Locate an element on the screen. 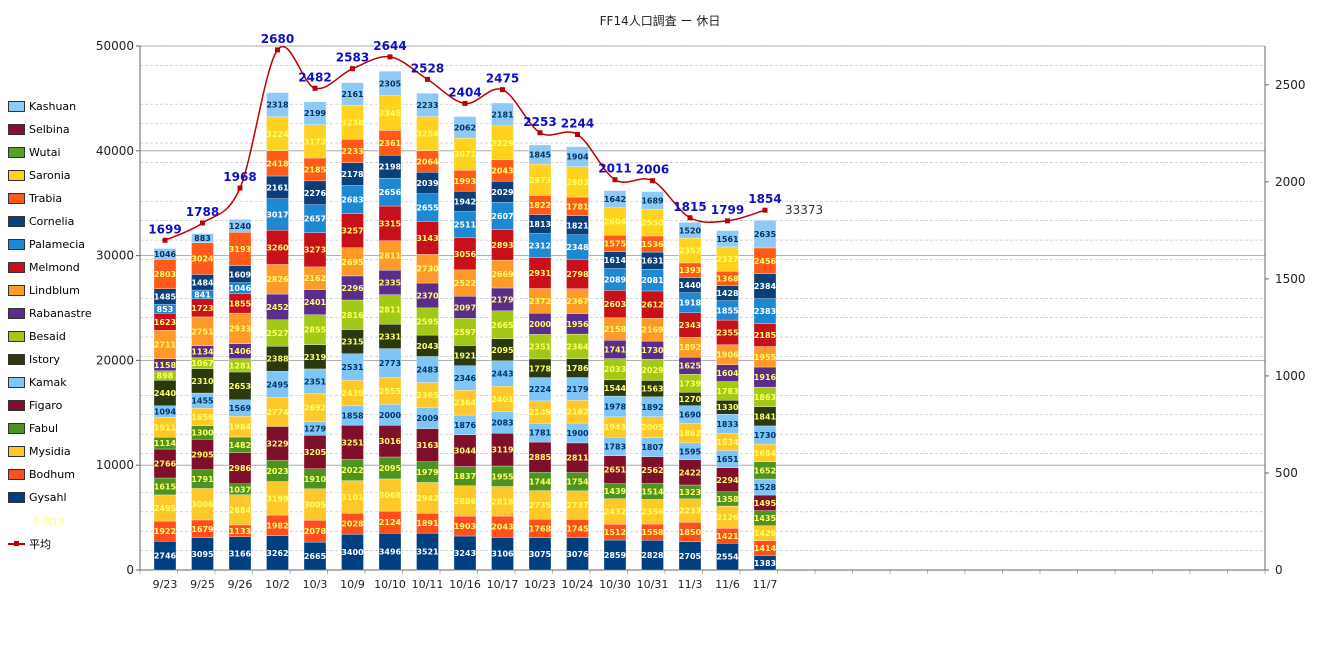  bar-data-label: 1512 is located at coordinates (615, 532).